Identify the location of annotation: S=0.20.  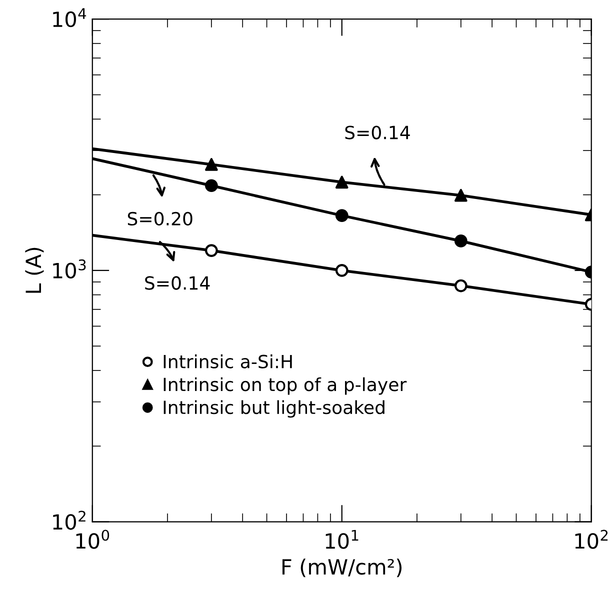
(160, 219).